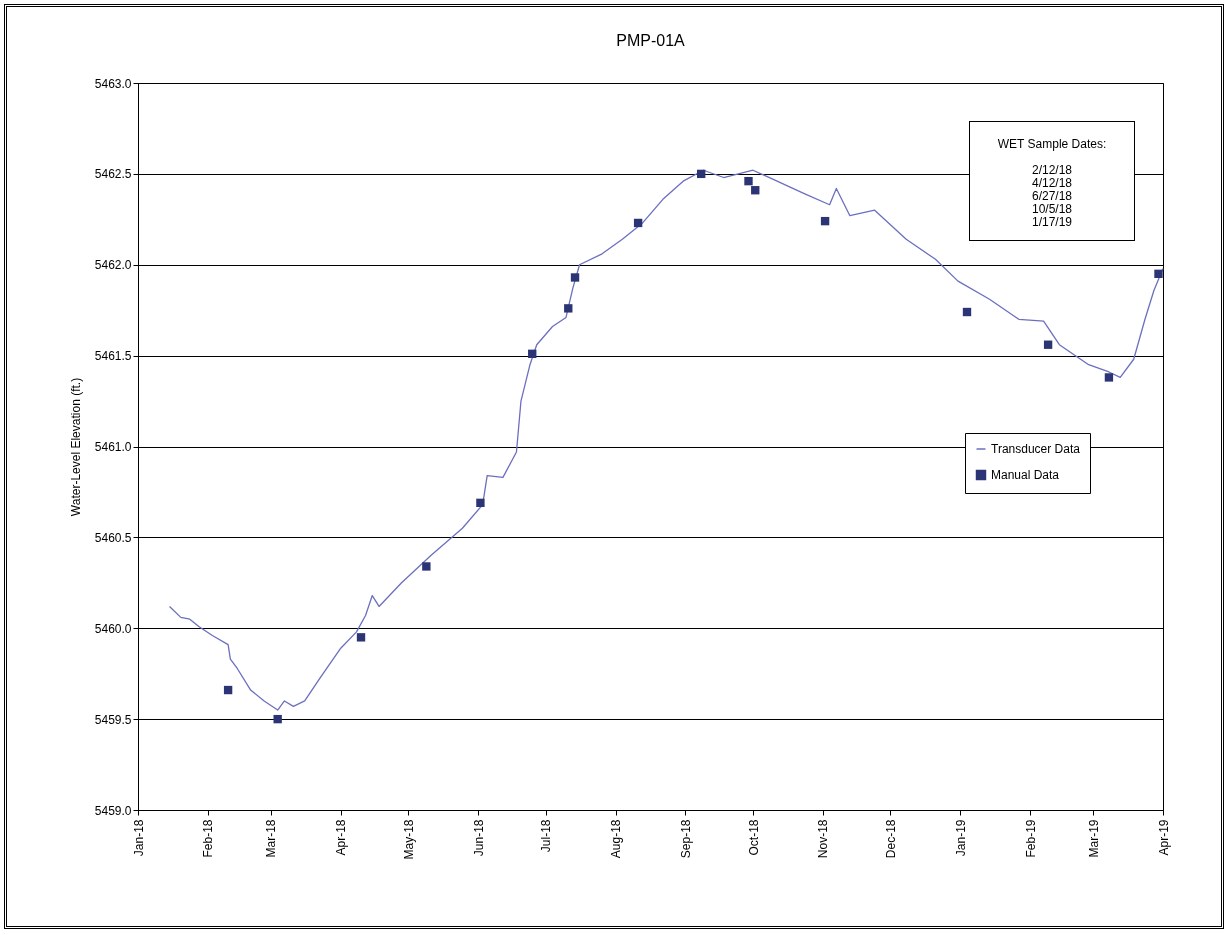 This screenshot has height=935, width=1230. Describe the element at coordinates (271, 838) in the screenshot. I see `x-tick-label: Mar-18` at that location.